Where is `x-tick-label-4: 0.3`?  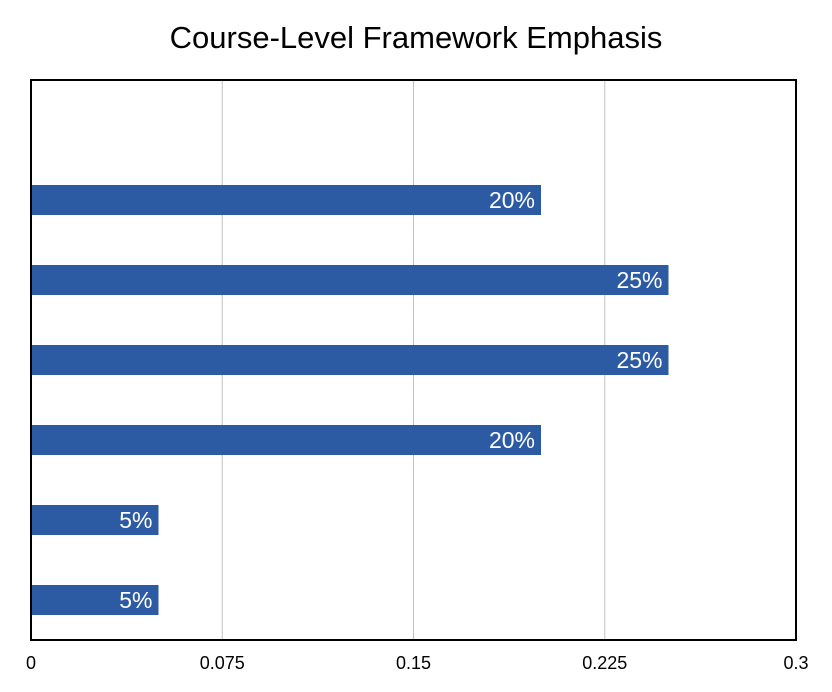 x-tick-label-4: 0.3 is located at coordinates (795, 663).